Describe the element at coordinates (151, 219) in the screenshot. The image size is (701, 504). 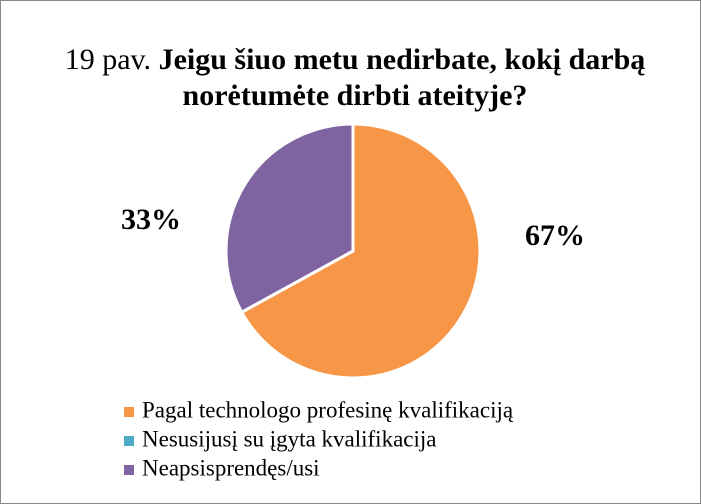
I see `data-label: 33%` at that location.